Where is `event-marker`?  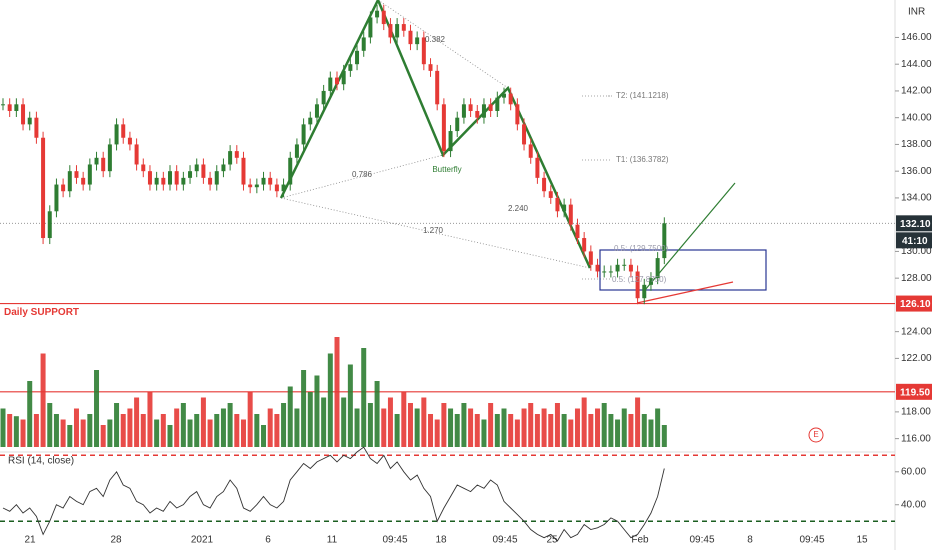 event-marker is located at coordinates (816, 435).